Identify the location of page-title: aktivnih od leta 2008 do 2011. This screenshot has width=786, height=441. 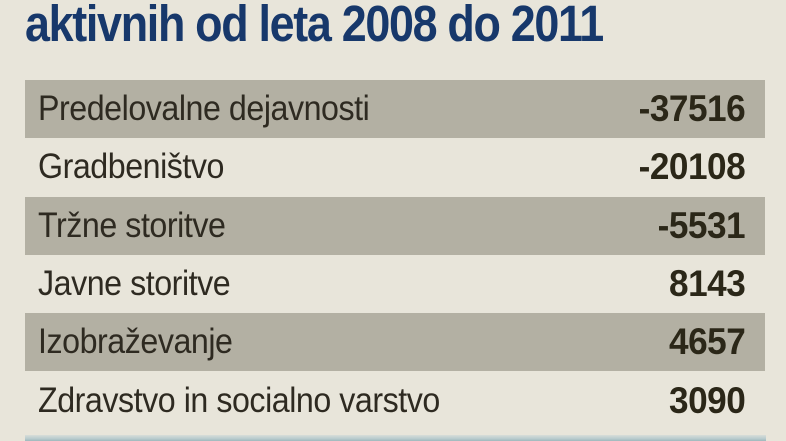
(314, 26).